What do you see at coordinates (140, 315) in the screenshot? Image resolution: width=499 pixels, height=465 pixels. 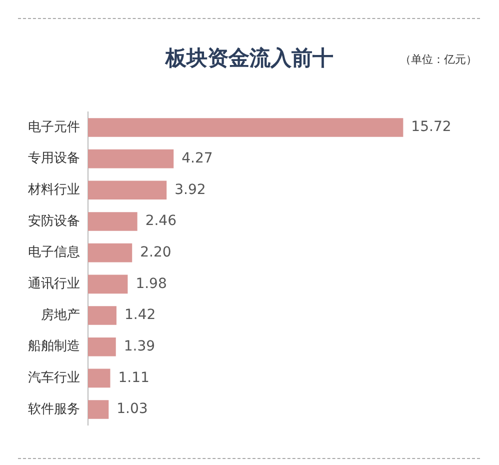 I see `data-label: 1.42` at bounding box center [140, 315].